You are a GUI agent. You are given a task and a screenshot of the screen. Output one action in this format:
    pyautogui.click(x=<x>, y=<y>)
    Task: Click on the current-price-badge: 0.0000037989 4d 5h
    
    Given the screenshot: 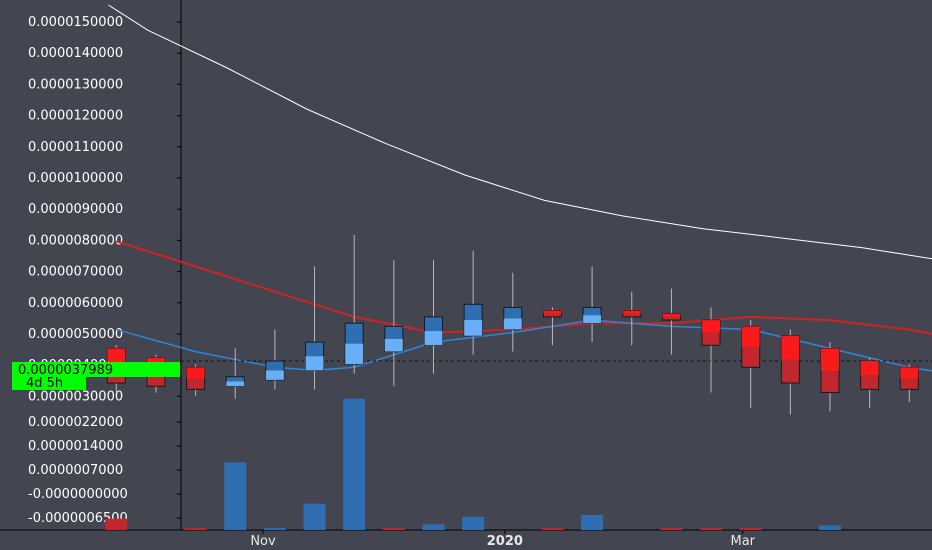 What is the action you would take?
    pyautogui.click(x=96, y=376)
    